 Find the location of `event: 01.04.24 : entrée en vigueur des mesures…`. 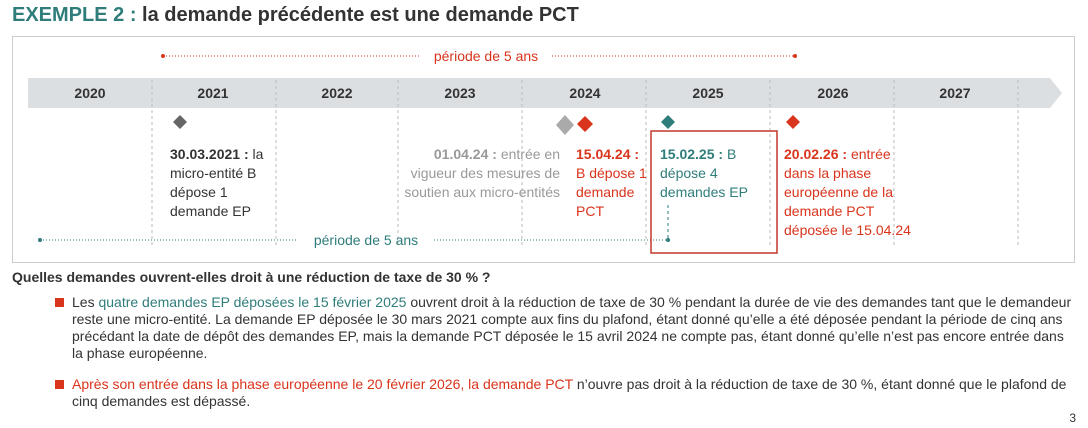

event: 01.04.24 : entrée en vigueur des mesures… is located at coordinates (481, 173).